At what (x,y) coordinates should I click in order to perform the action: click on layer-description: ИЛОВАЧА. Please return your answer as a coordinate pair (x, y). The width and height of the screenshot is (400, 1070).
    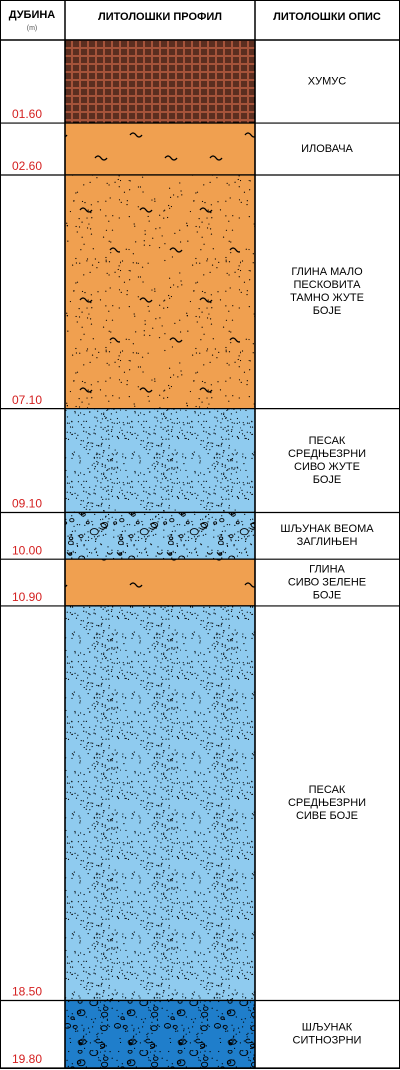
    Looking at the image, I should click on (327, 149).